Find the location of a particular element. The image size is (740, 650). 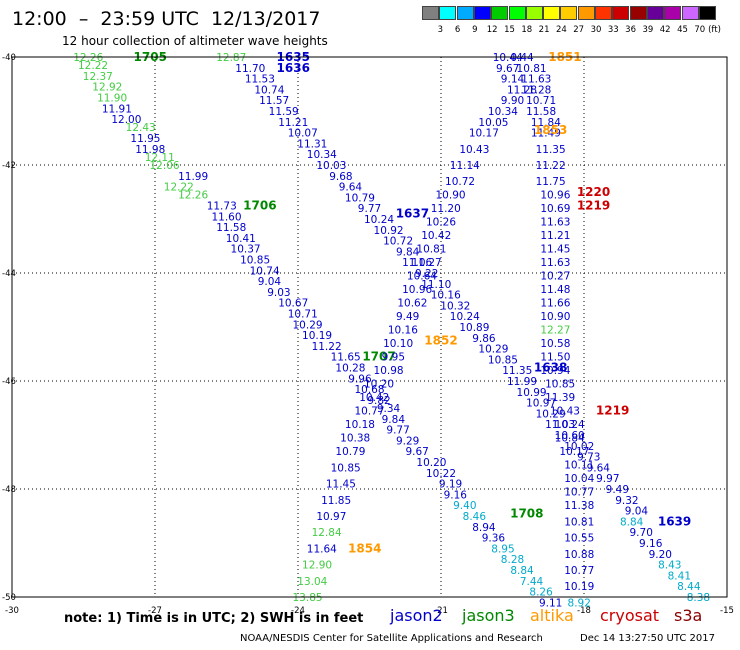

wave-height-label: 11.50 is located at coordinates (555, 358).